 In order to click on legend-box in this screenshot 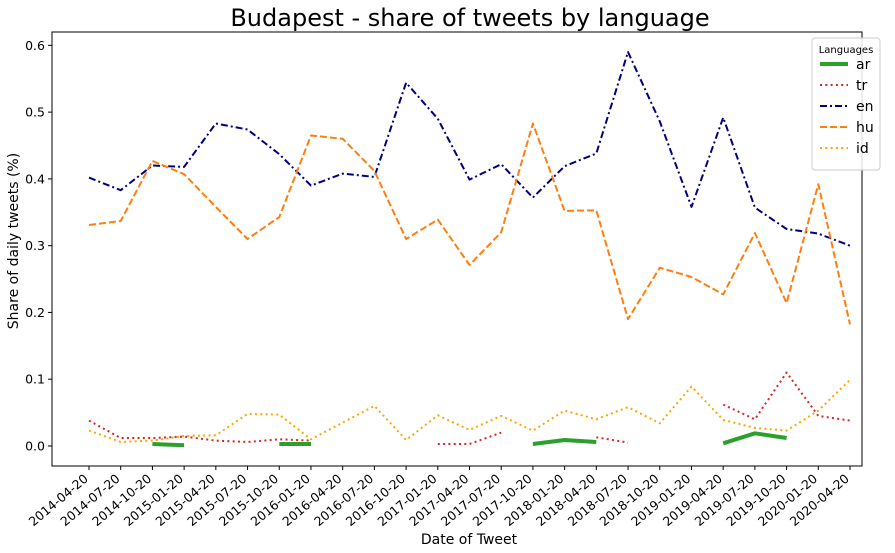, I will do `click(846, 104)`.